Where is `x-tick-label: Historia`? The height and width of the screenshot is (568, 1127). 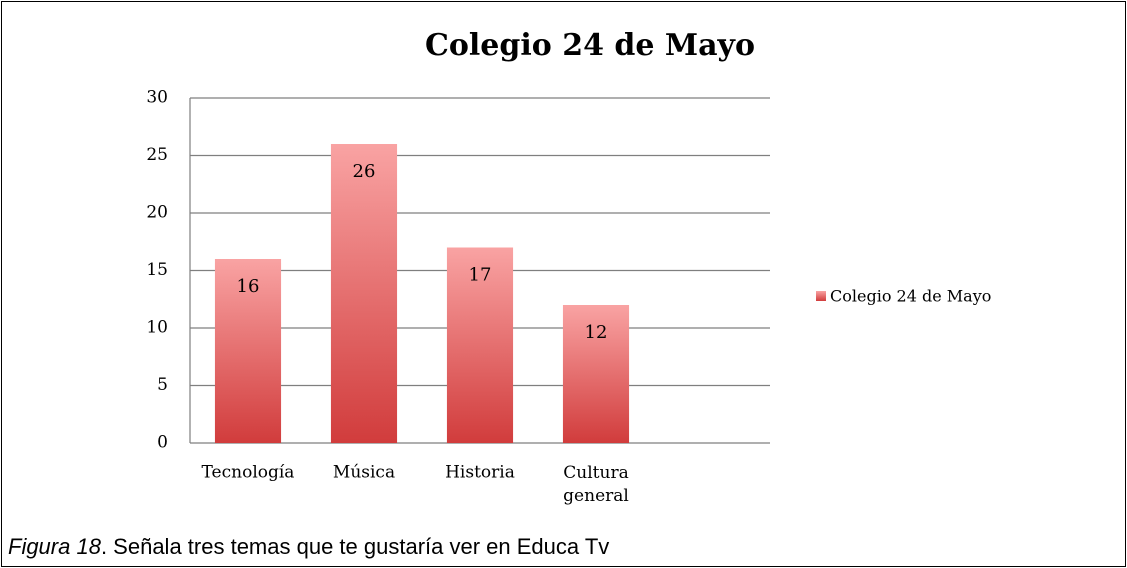
x-tick-label: Historia is located at coordinates (480, 473).